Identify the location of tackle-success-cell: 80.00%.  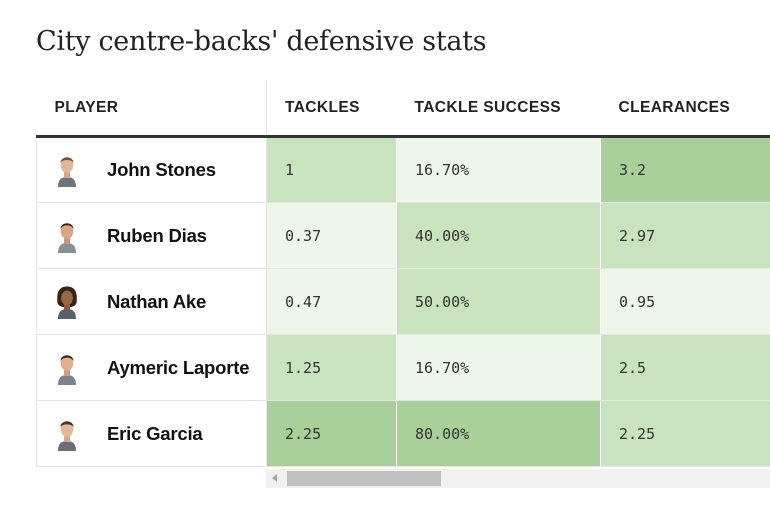
(498, 433).